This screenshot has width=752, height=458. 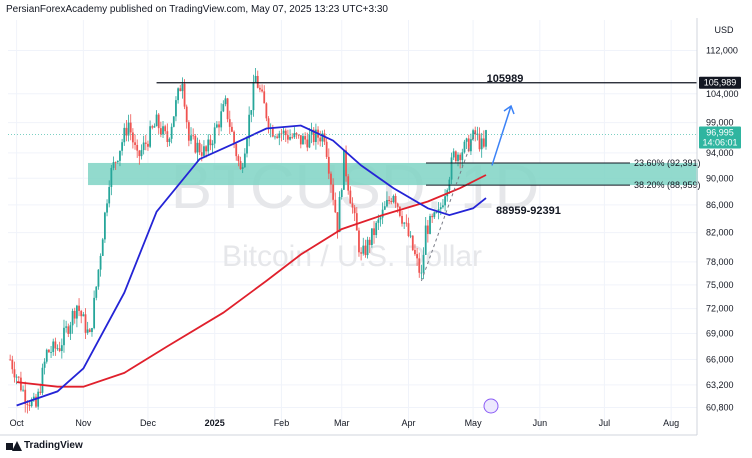 What do you see at coordinates (720, 83) in the screenshot?
I see `resistance-badge-label: 105,989` at bounding box center [720, 83].